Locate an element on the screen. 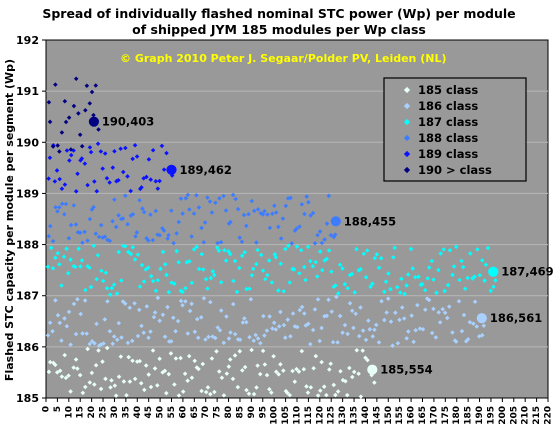 The image size is (558, 431). x-tick-label: 160 is located at coordinates (412, 415).